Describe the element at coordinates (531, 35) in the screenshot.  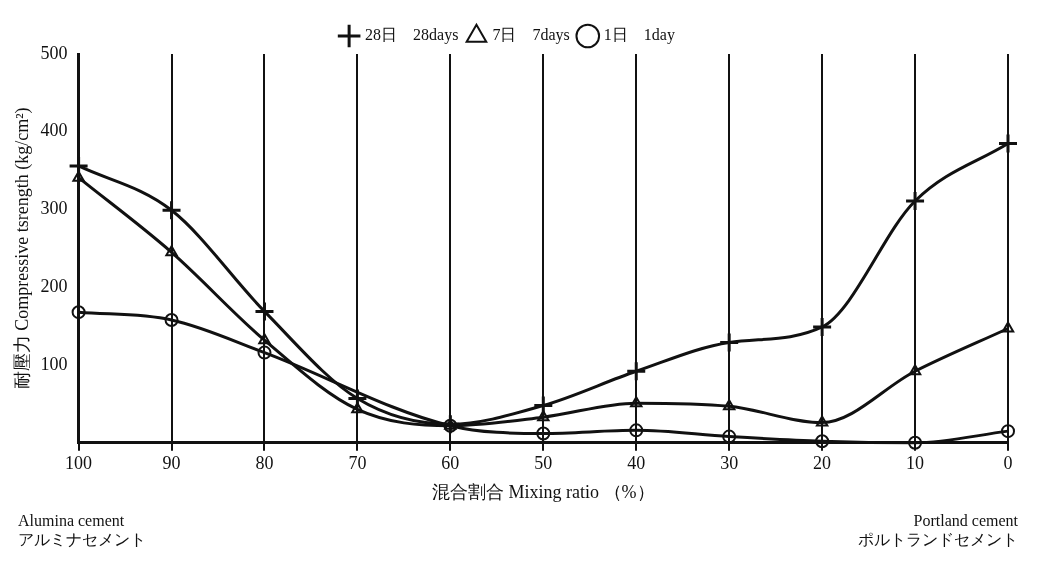
I see `legend-label: 7日 7days` at that location.